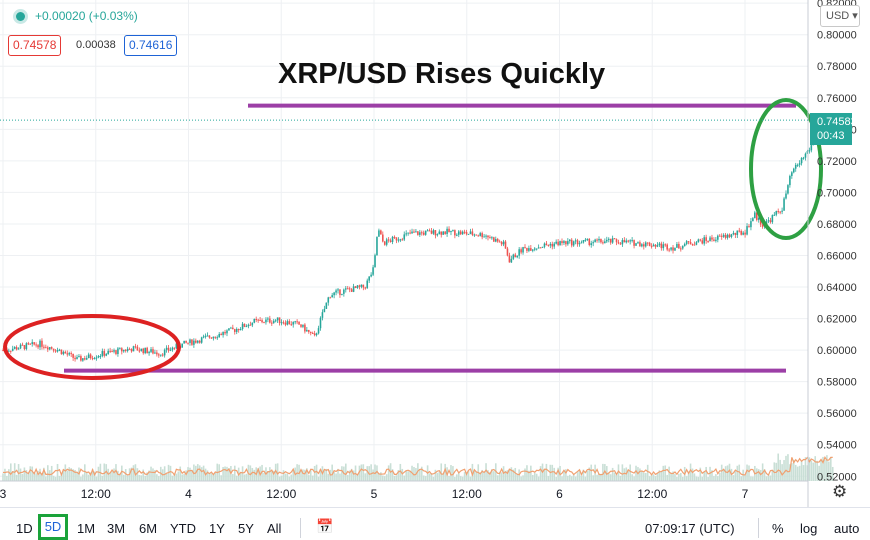 The width and height of the screenshot is (870, 540). Describe the element at coordinates (837, 36) in the screenshot. I see `y-tick-label: 0.80000` at that location.